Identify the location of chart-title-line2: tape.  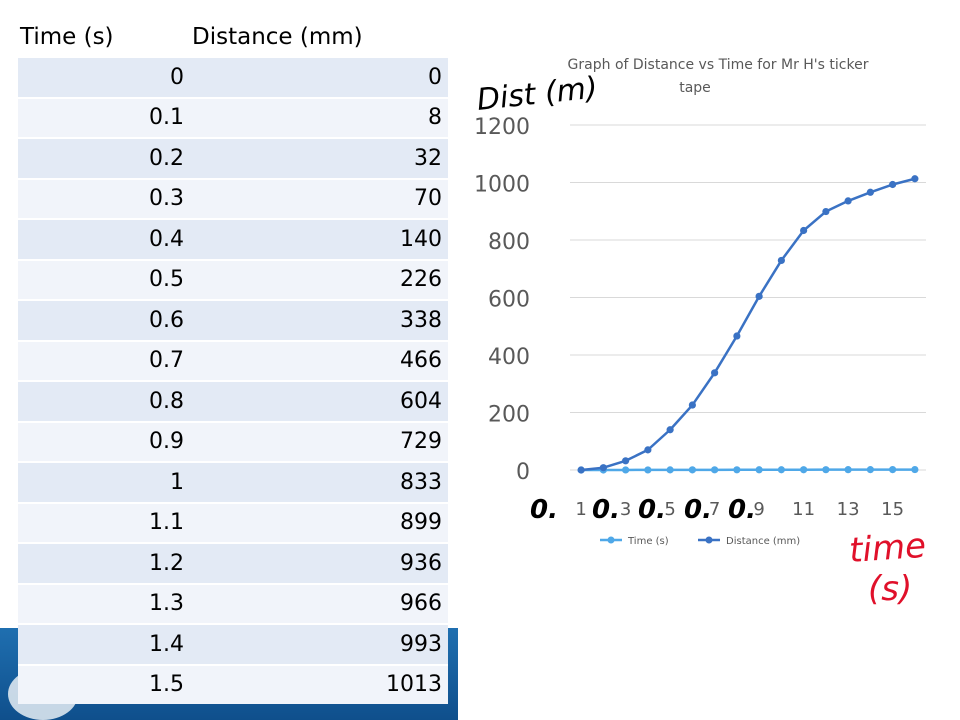
(695, 88).